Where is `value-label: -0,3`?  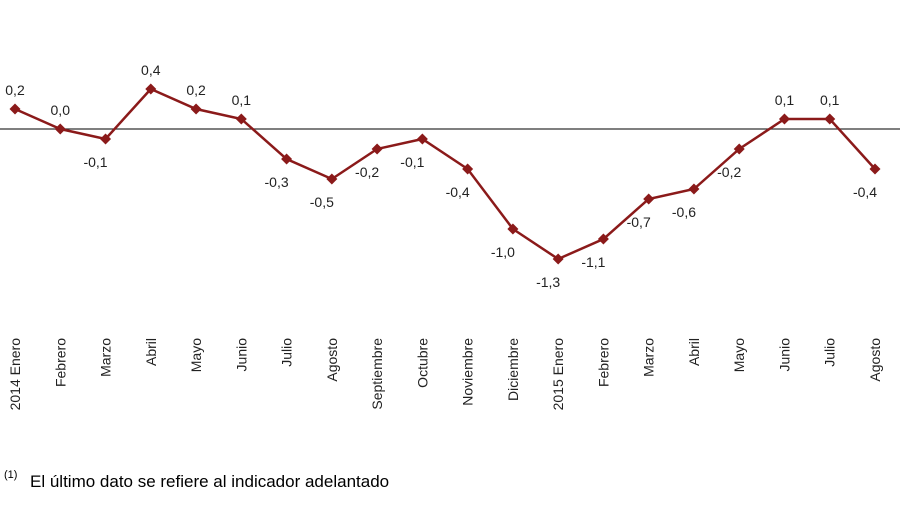
value-label: -0,3 is located at coordinates (277, 182).